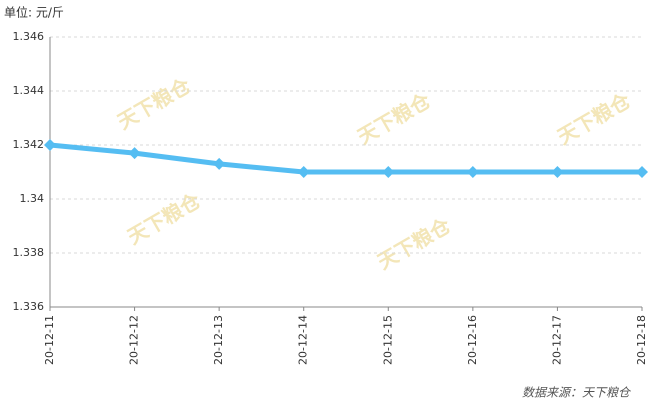 The width and height of the screenshot is (672, 411). Describe the element at coordinates (303, 340) in the screenshot. I see `x-tick-label: 20-12-14` at that location.